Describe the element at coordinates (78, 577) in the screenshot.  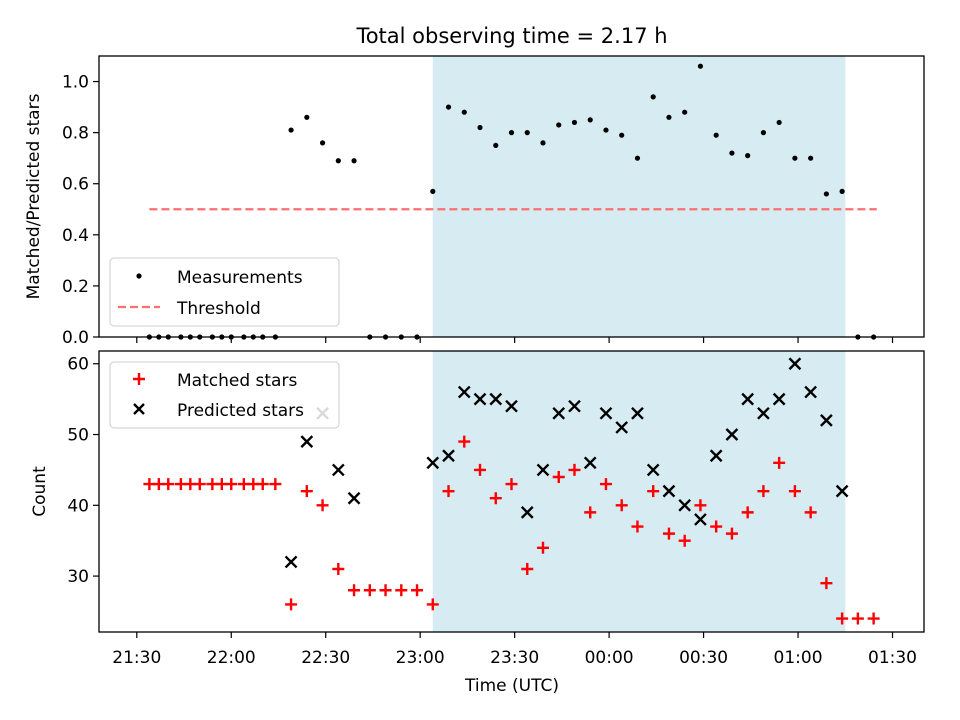
I see `bottom-y-tick-label: 30` at that location.